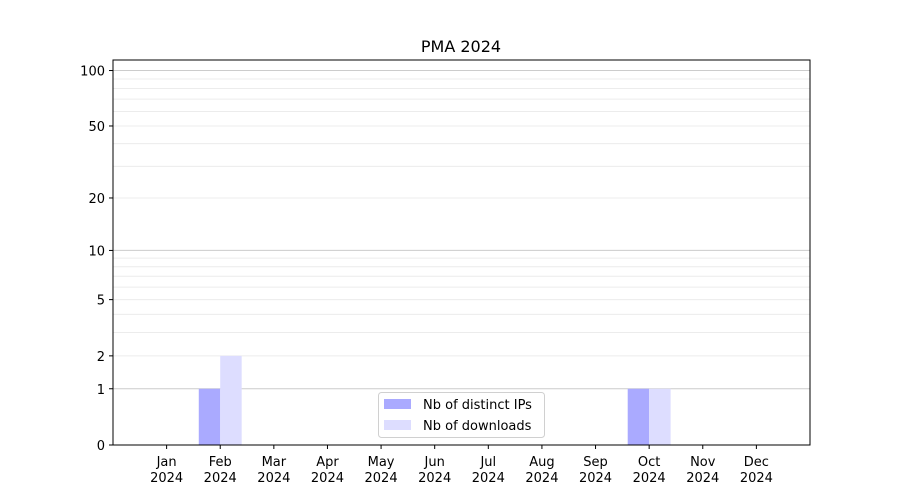  What do you see at coordinates (101, 301) in the screenshot?
I see `y-tick-label: 5` at bounding box center [101, 301].